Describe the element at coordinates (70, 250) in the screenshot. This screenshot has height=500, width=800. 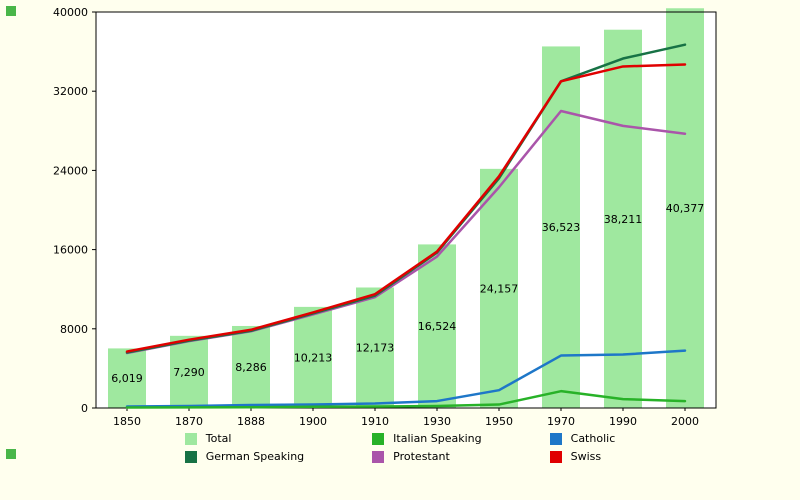
I see `y-tick-label: 16000` at that location.